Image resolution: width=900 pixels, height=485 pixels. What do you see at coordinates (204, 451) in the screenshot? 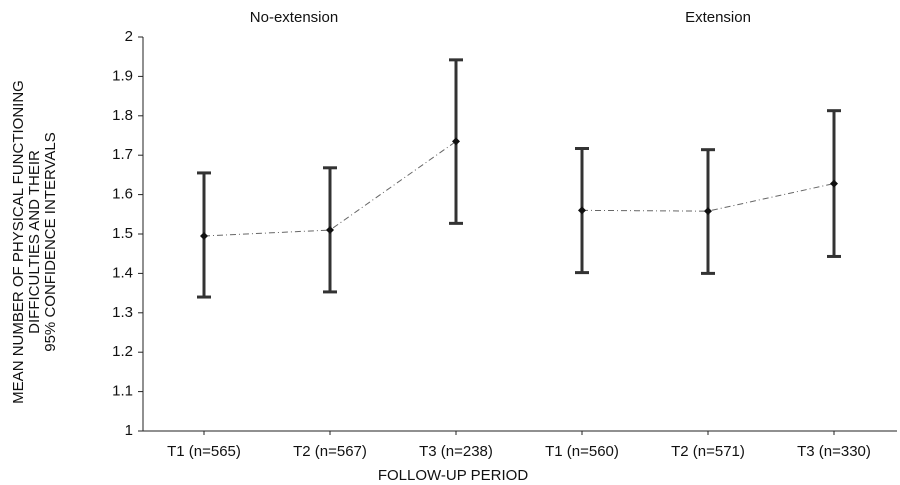
I see `x-tick-label: T1 (n=565)` at bounding box center [204, 451].